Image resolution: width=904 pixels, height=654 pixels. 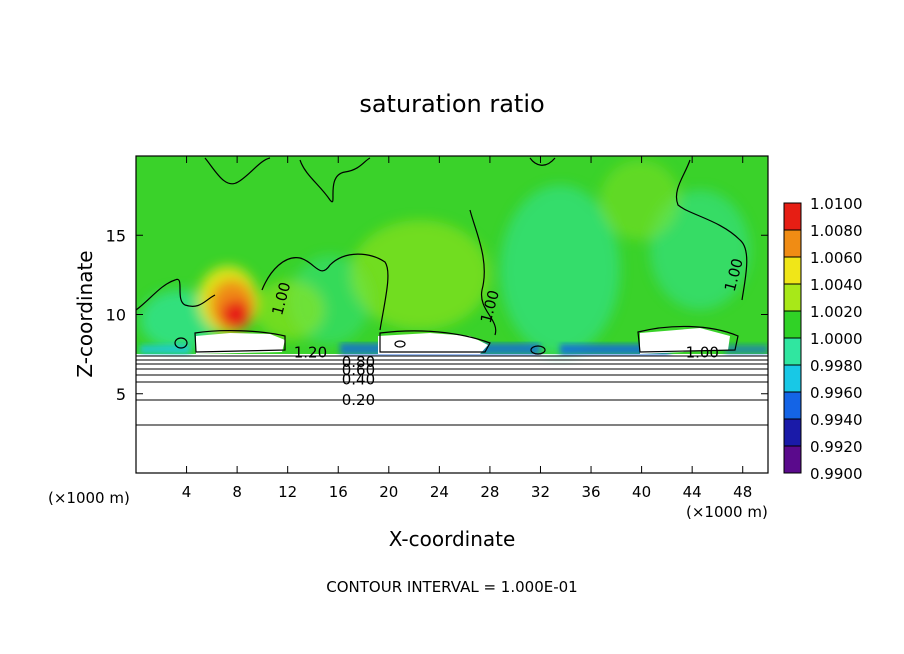 What do you see at coordinates (439, 492) in the screenshot?
I see `x-tick-label: 24` at bounding box center [439, 492].